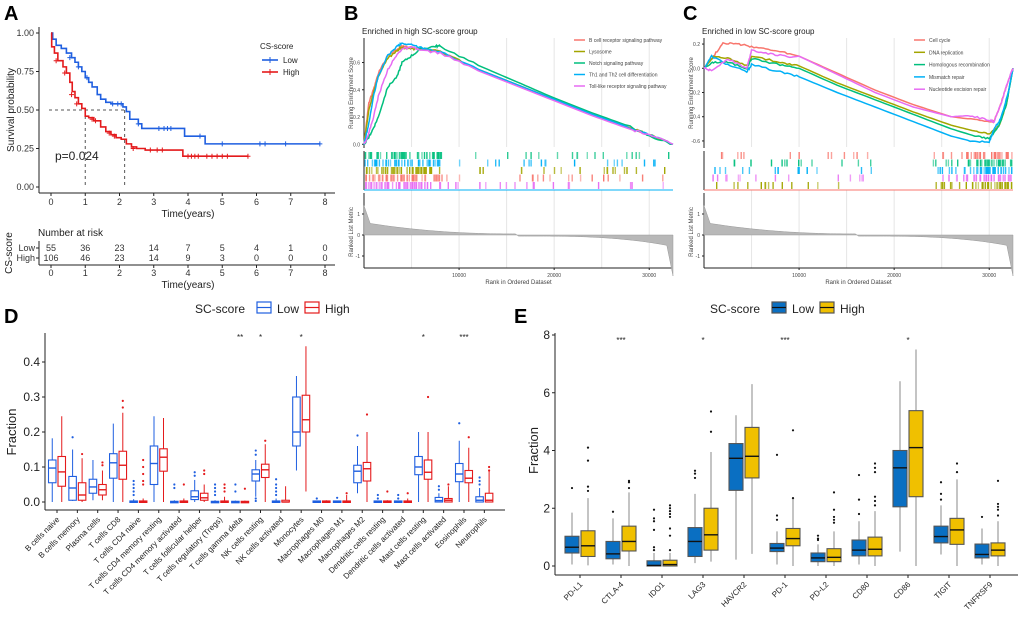  I want to click on legend-label: Th1 and Th2 cell differentiation, so click(623, 76).